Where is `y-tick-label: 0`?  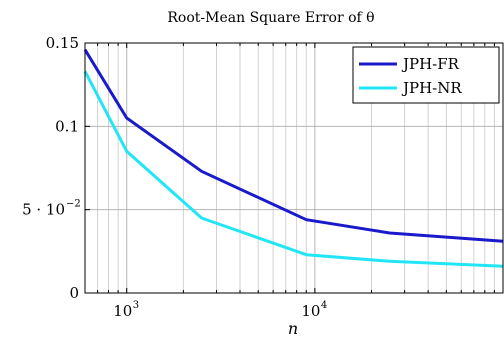 y-tick-label: 0 is located at coordinates (74, 293).